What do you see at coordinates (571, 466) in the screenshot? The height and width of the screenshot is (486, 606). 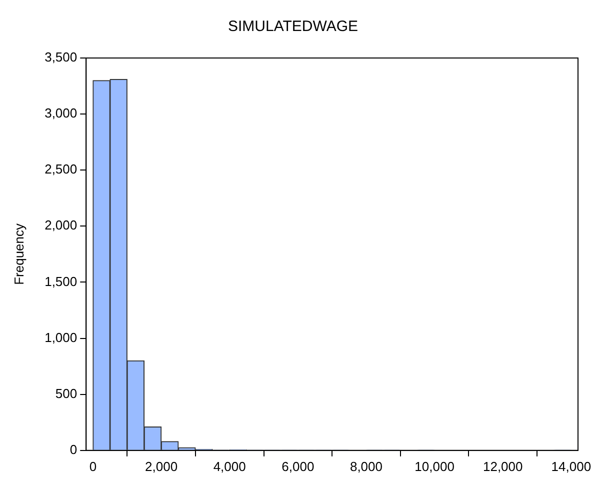 I see `x-tick-label: 14,000` at bounding box center [571, 466].